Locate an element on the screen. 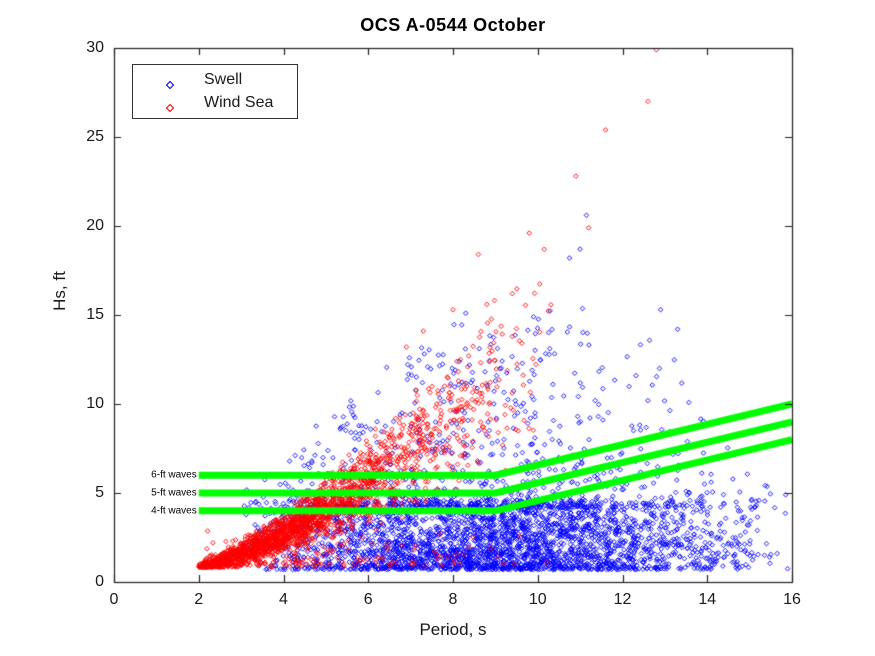  x-tick-label: 6 is located at coordinates (368, 599).